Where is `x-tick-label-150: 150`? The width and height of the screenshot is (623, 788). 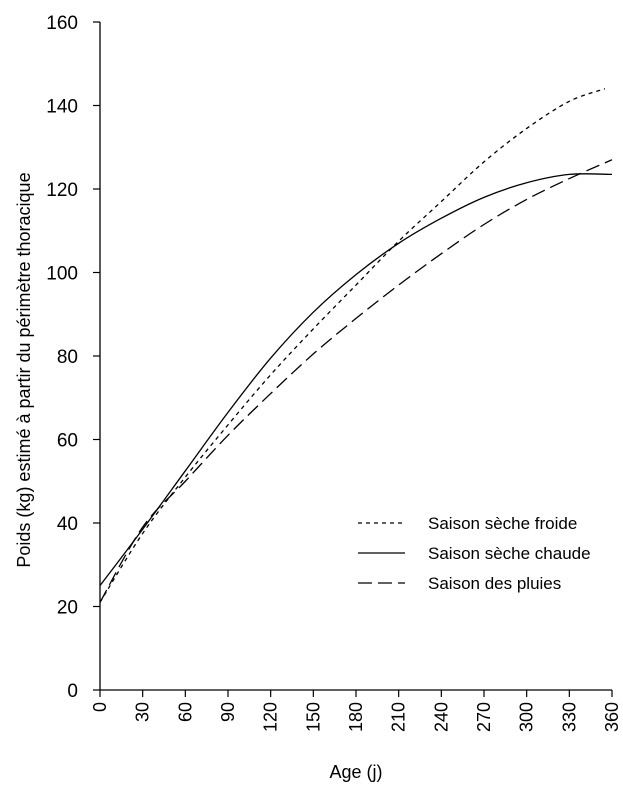
x-tick-label-150: 150 is located at coordinates (313, 717).